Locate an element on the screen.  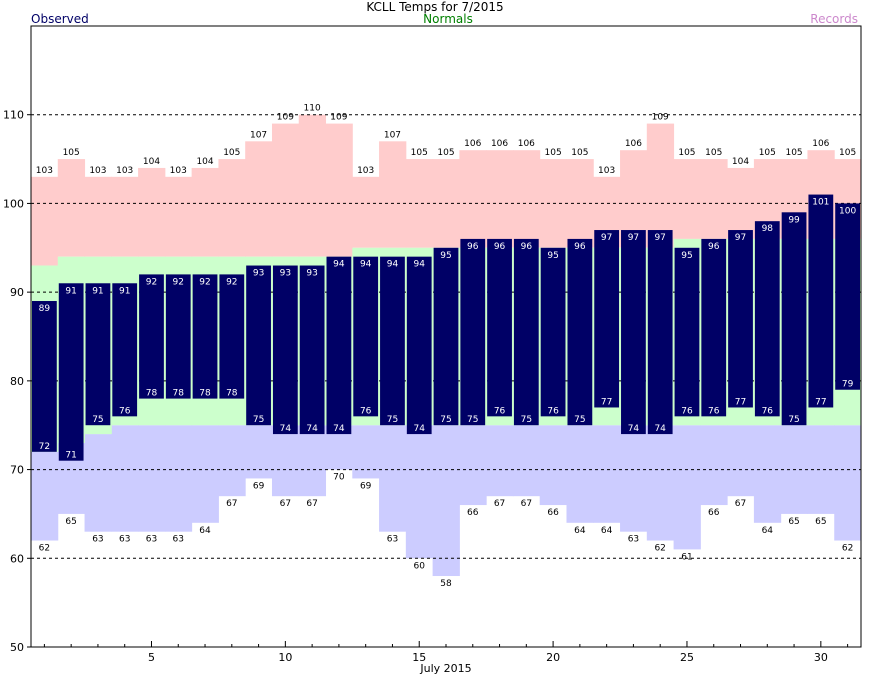
y-tick-label: 60 is located at coordinates (17, 558).